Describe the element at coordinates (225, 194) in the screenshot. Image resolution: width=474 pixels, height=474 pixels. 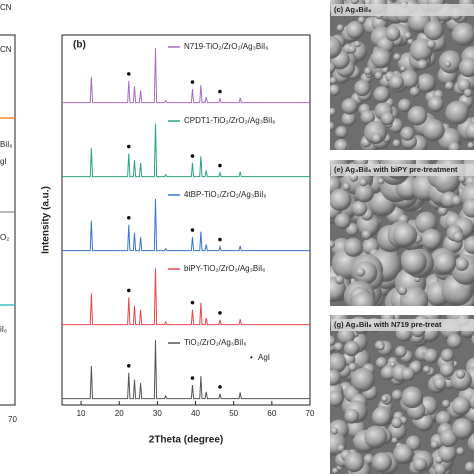
I see `legend-label: 4tBP-TiO₂/ZrO₂/Ag₃BiI₆` at that location.